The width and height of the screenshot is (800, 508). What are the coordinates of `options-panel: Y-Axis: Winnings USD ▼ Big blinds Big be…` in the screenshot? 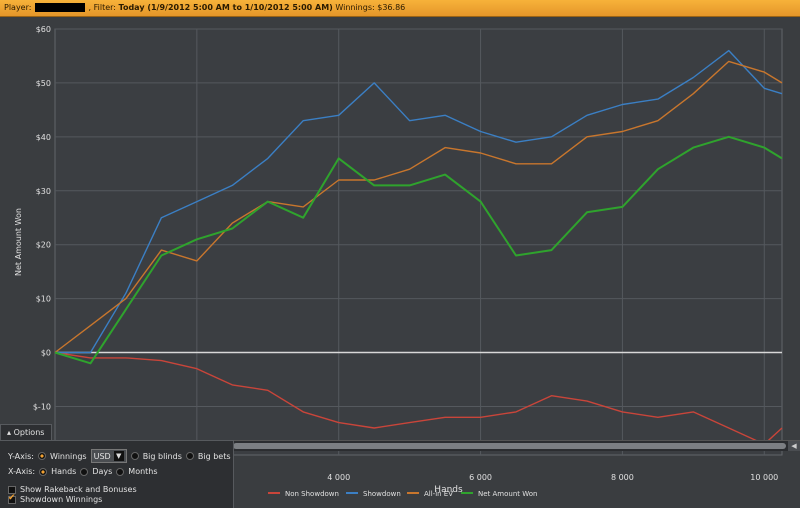 It's located at (117, 474).